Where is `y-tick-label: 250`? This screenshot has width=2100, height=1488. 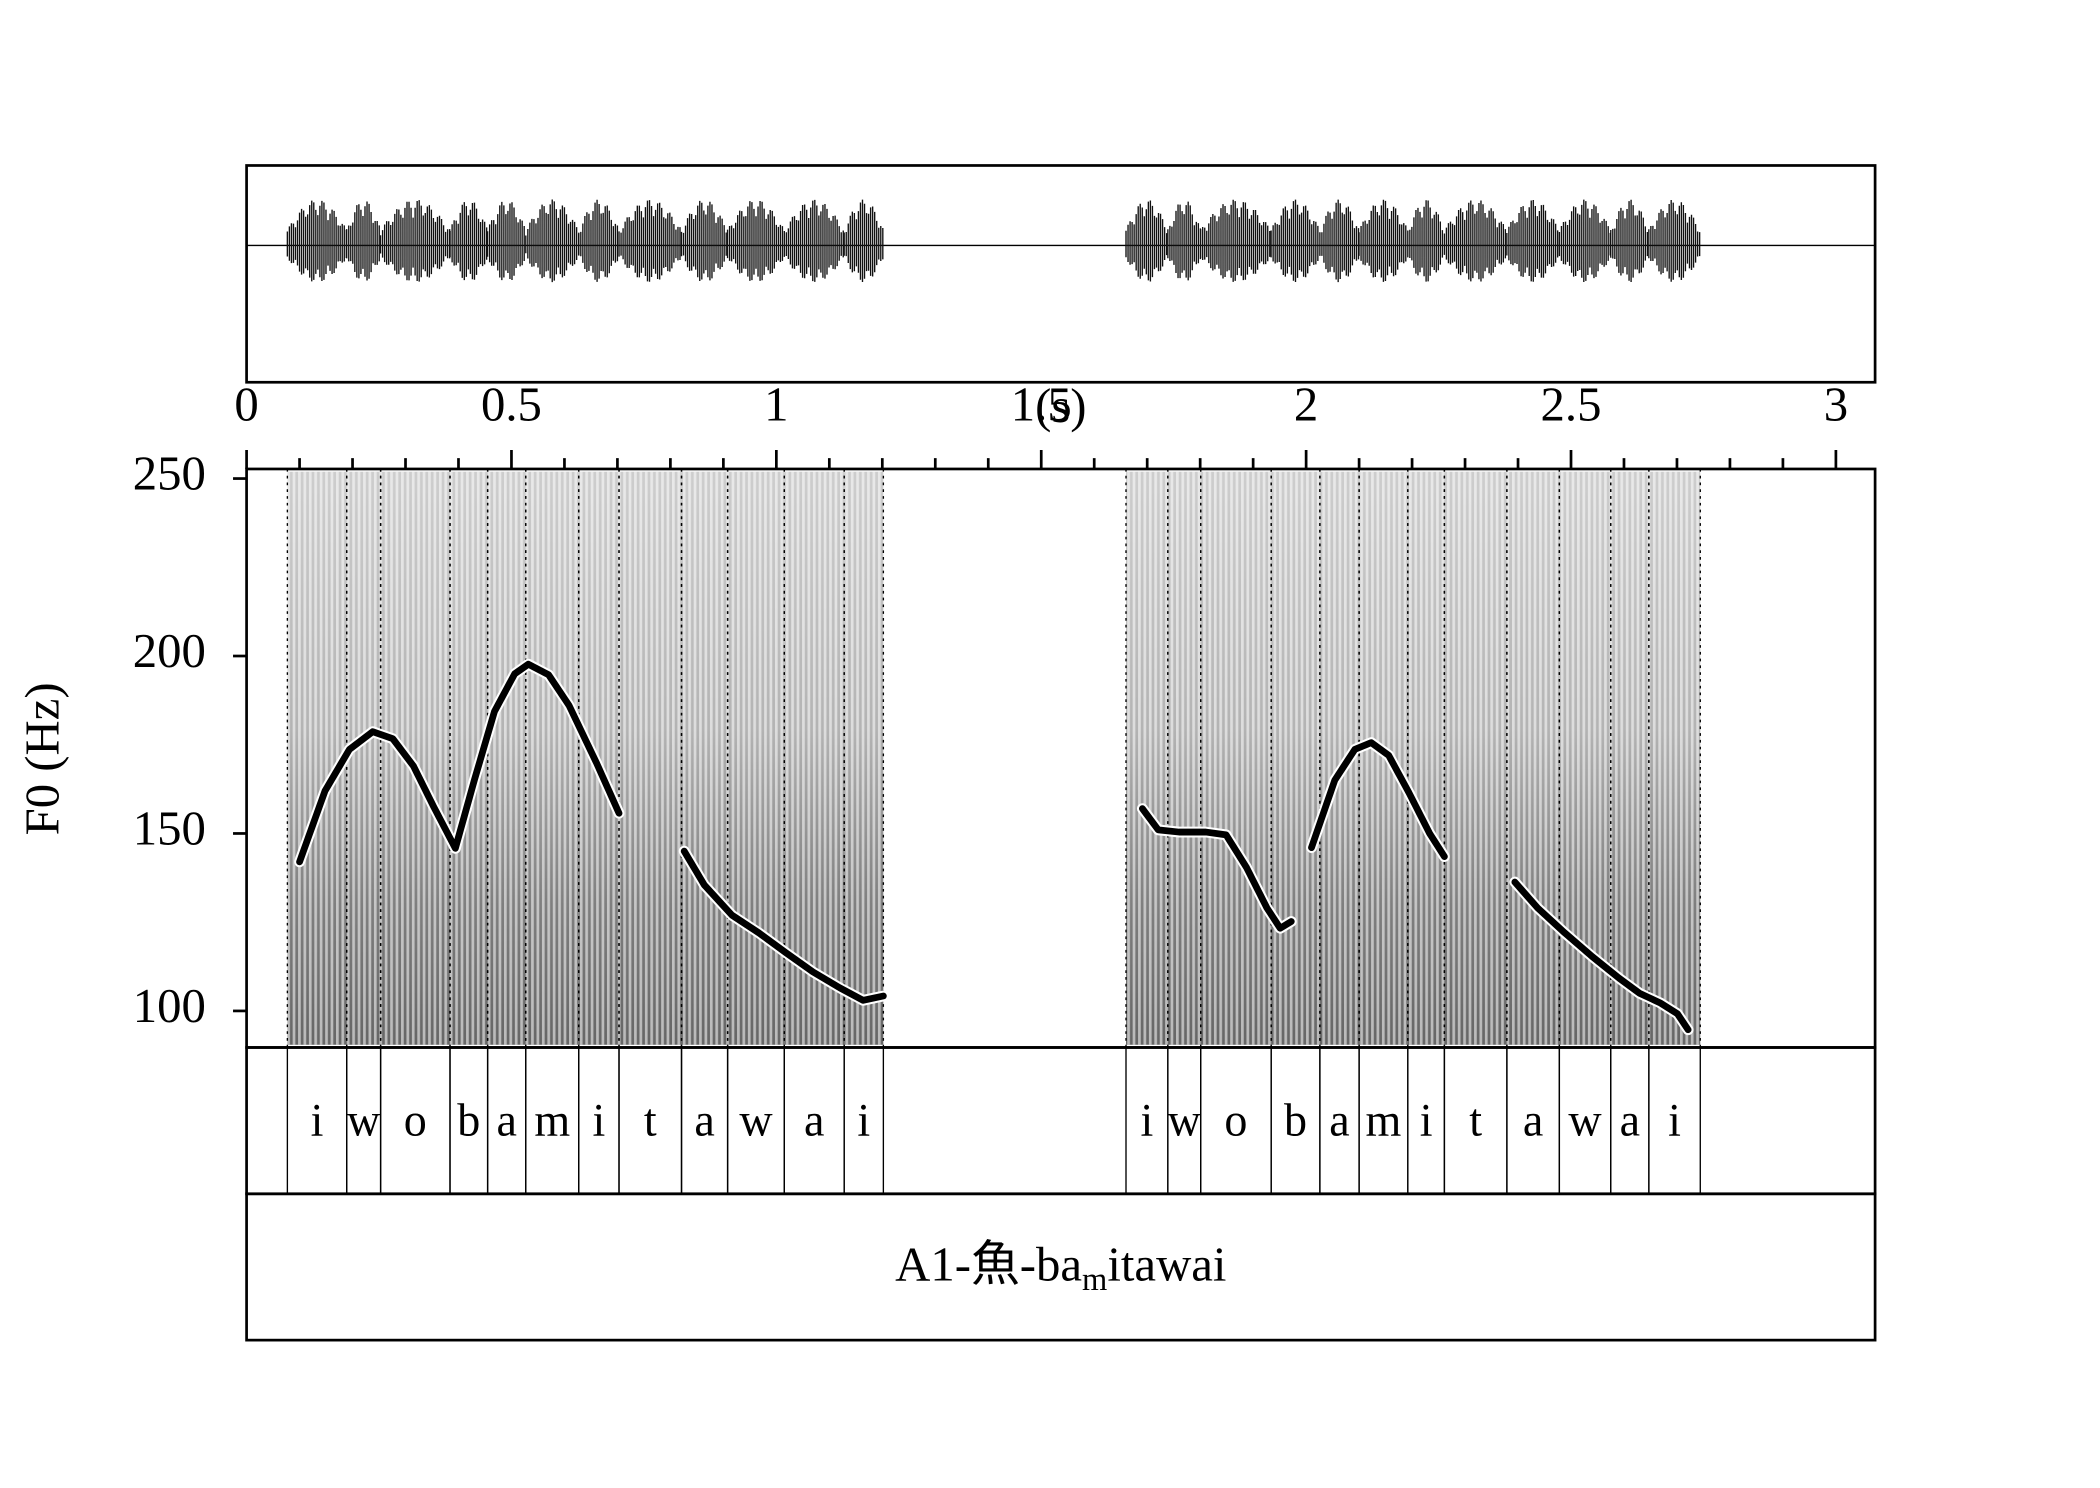
y-tick-label: 250 is located at coordinates (169, 474).